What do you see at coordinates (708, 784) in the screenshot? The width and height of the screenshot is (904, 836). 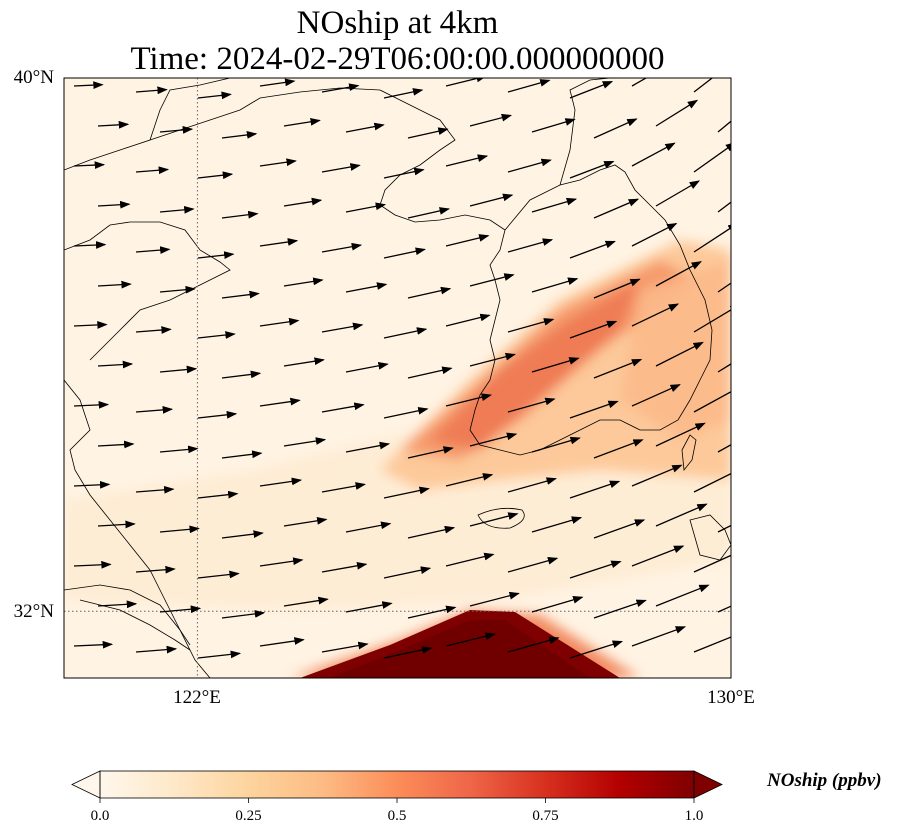 I see `colorbar-extend-max` at bounding box center [708, 784].